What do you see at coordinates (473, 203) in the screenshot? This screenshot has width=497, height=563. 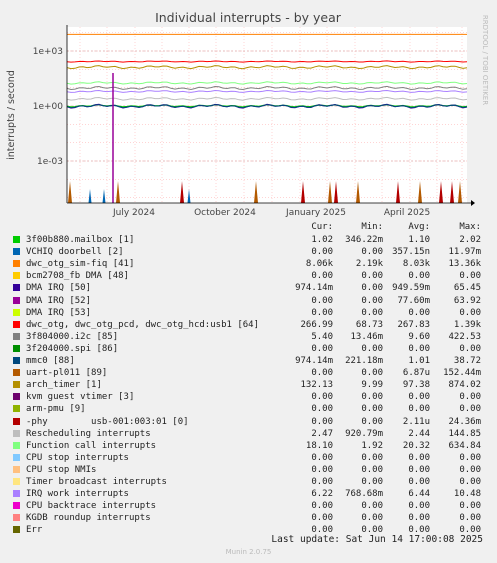 I see `x-axis-arrow` at bounding box center [473, 203].